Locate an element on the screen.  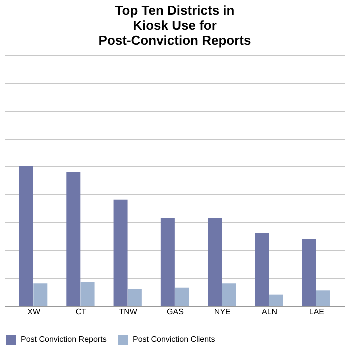
x-tick-label: LAE is located at coordinates (316, 312).